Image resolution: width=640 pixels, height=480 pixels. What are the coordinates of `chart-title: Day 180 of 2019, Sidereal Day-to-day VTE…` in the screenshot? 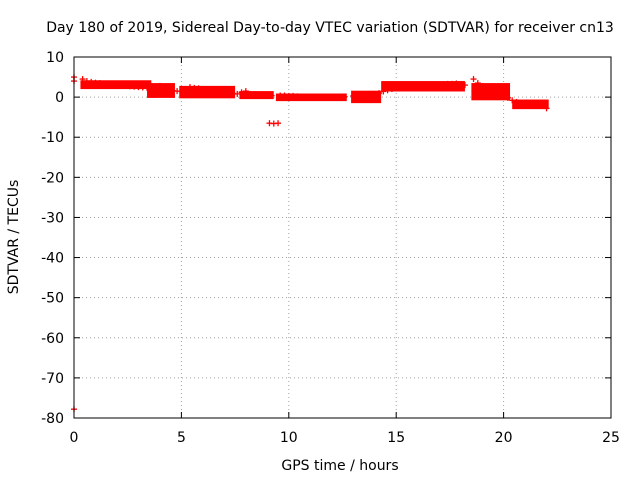 It's located at (330, 28).